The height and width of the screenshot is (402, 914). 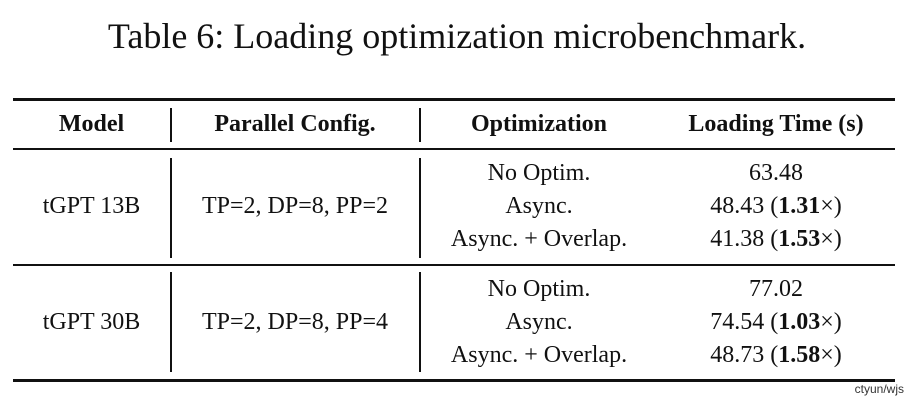 I want to click on loading-time-value: 48.73, so click(x=737, y=355).